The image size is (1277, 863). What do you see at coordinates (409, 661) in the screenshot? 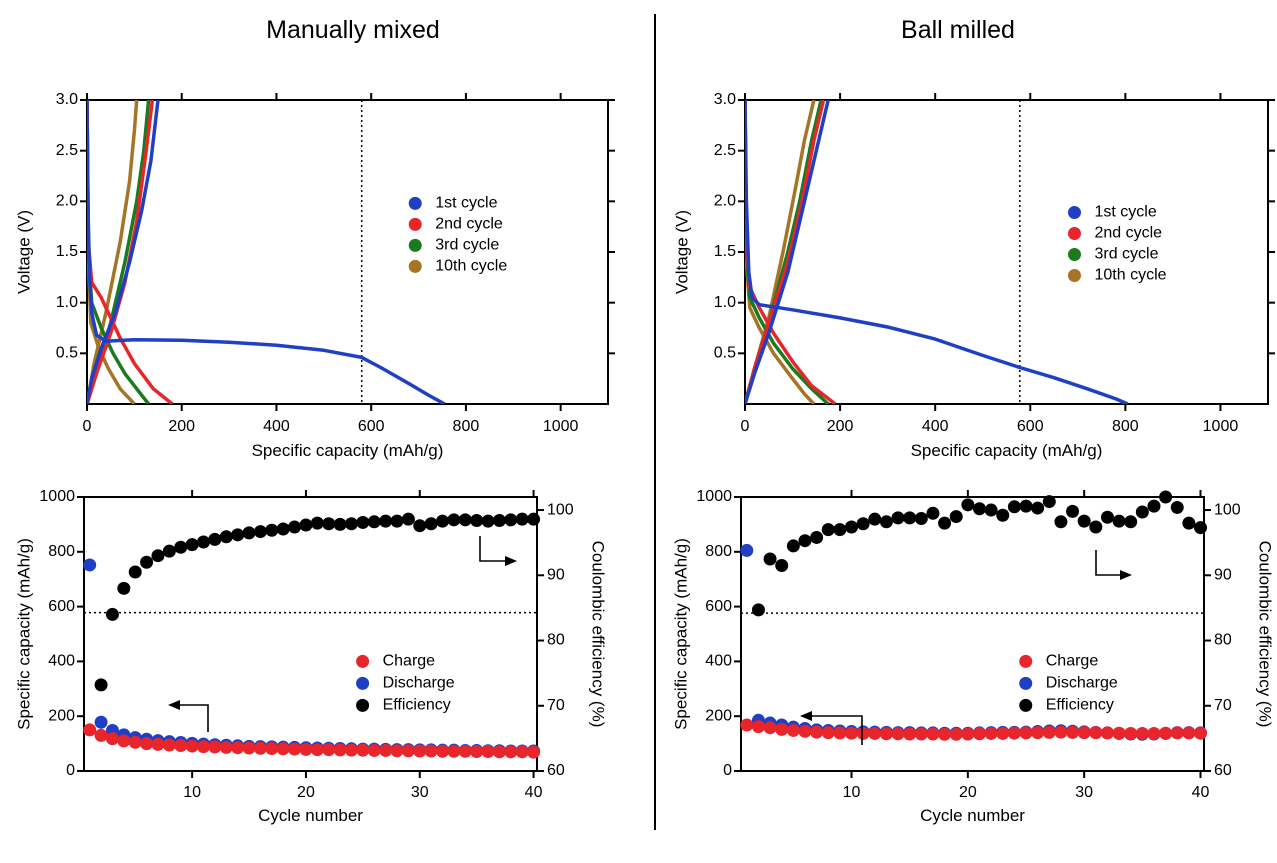
I see `legend-label: Charge` at bounding box center [409, 661].